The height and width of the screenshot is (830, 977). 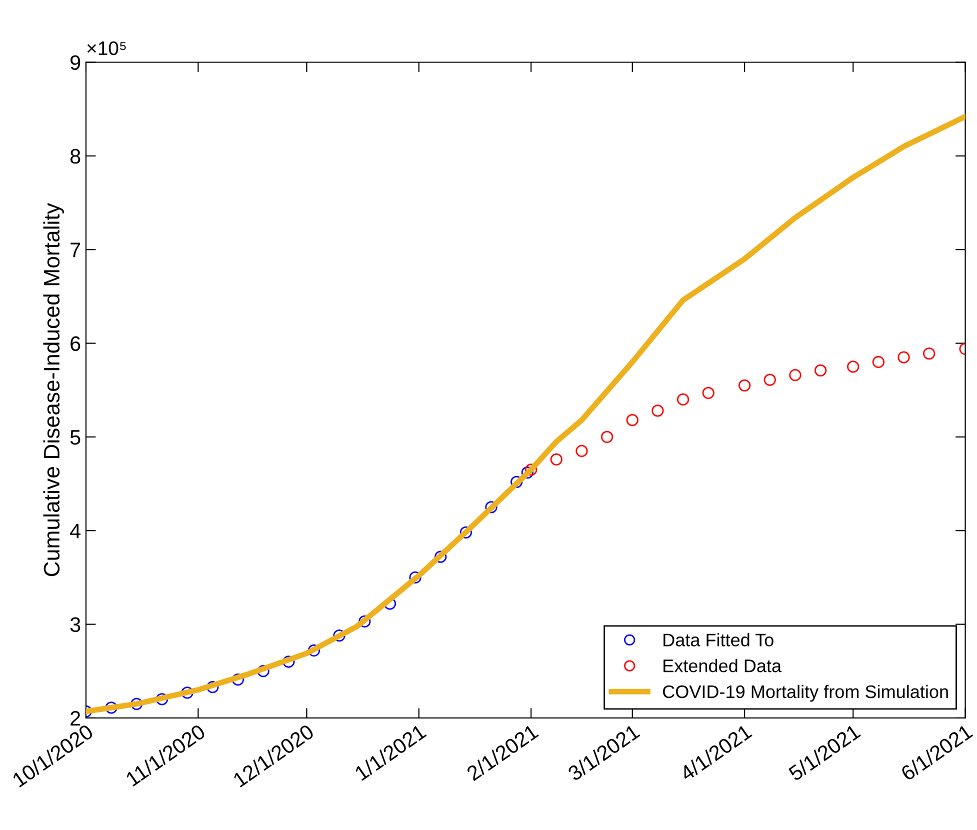 What do you see at coordinates (75, 437) in the screenshot?
I see `y-tick-label: 5` at bounding box center [75, 437].